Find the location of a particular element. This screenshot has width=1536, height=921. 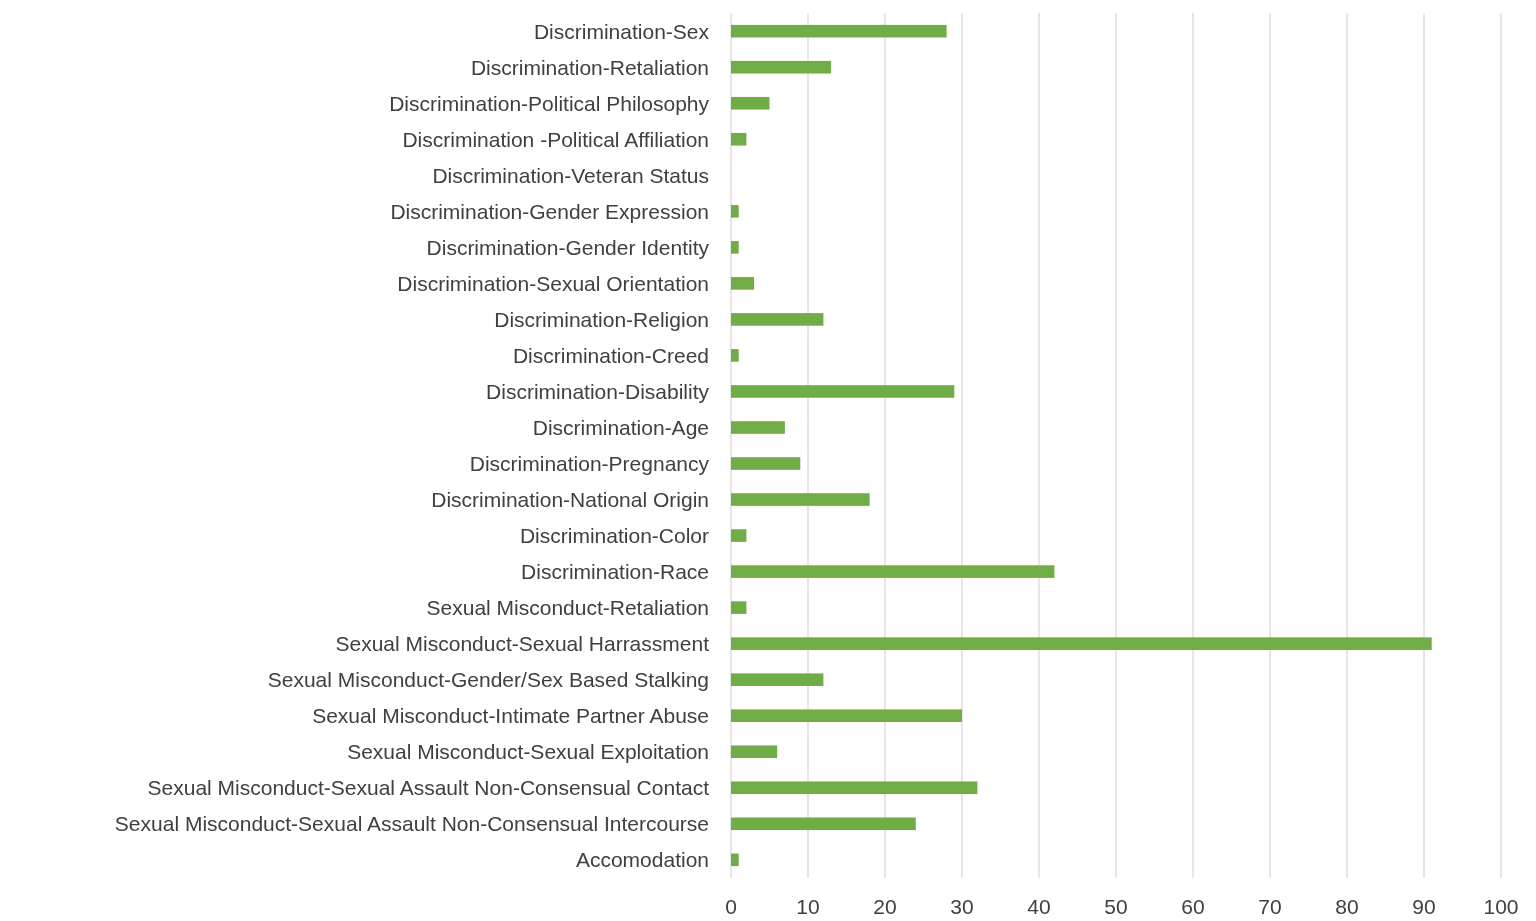

y-tick-label: Discrimination-Sex is located at coordinates (621, 31).